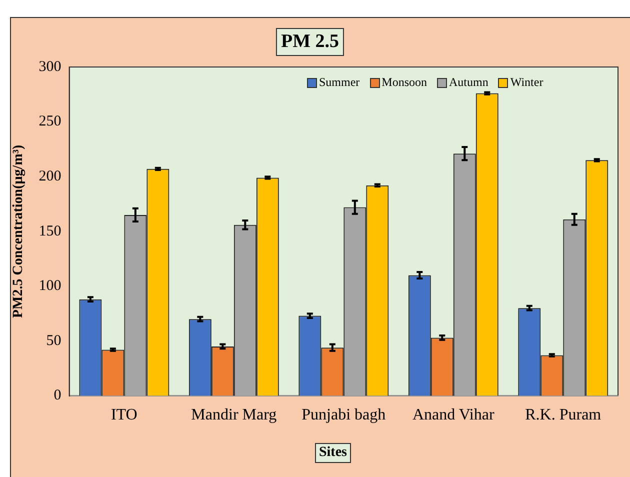 Image resolution: width=630 pixels, height=477 pixels. What do you see at coordinates (18, 231) in the screenshot?
I see `y-axis-title: PM2.5 Concentration(µg/m³)` at bounding box center [18, 231].